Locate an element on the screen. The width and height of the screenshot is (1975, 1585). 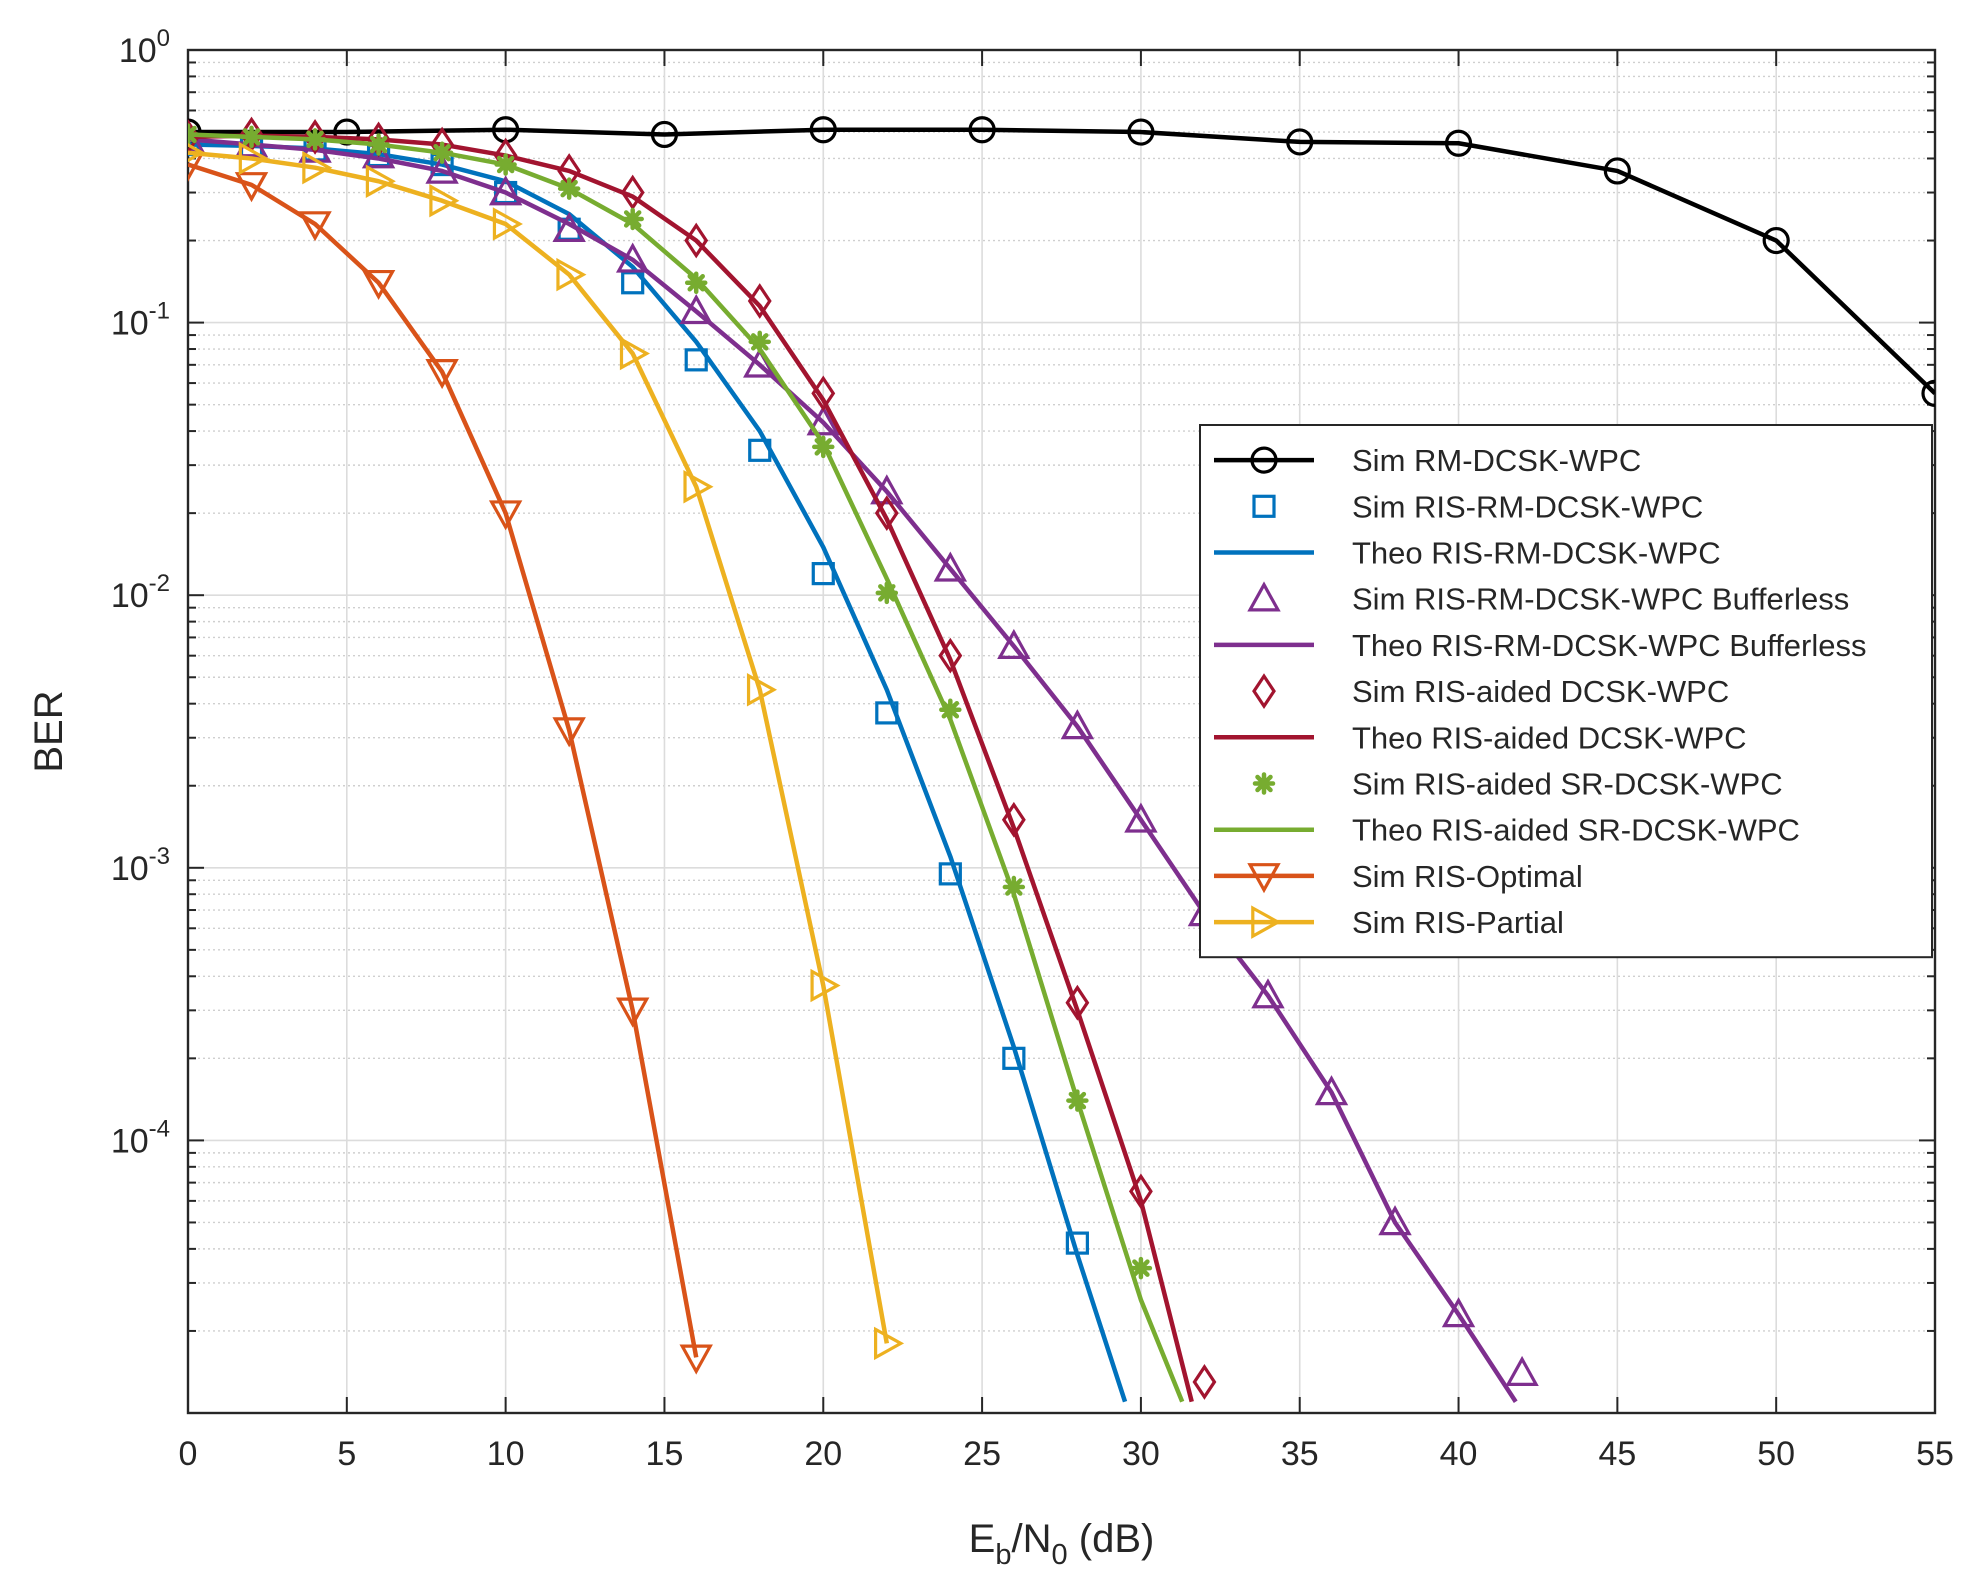
x-tick-label: 35 is located at coordinates (1300, 1454).